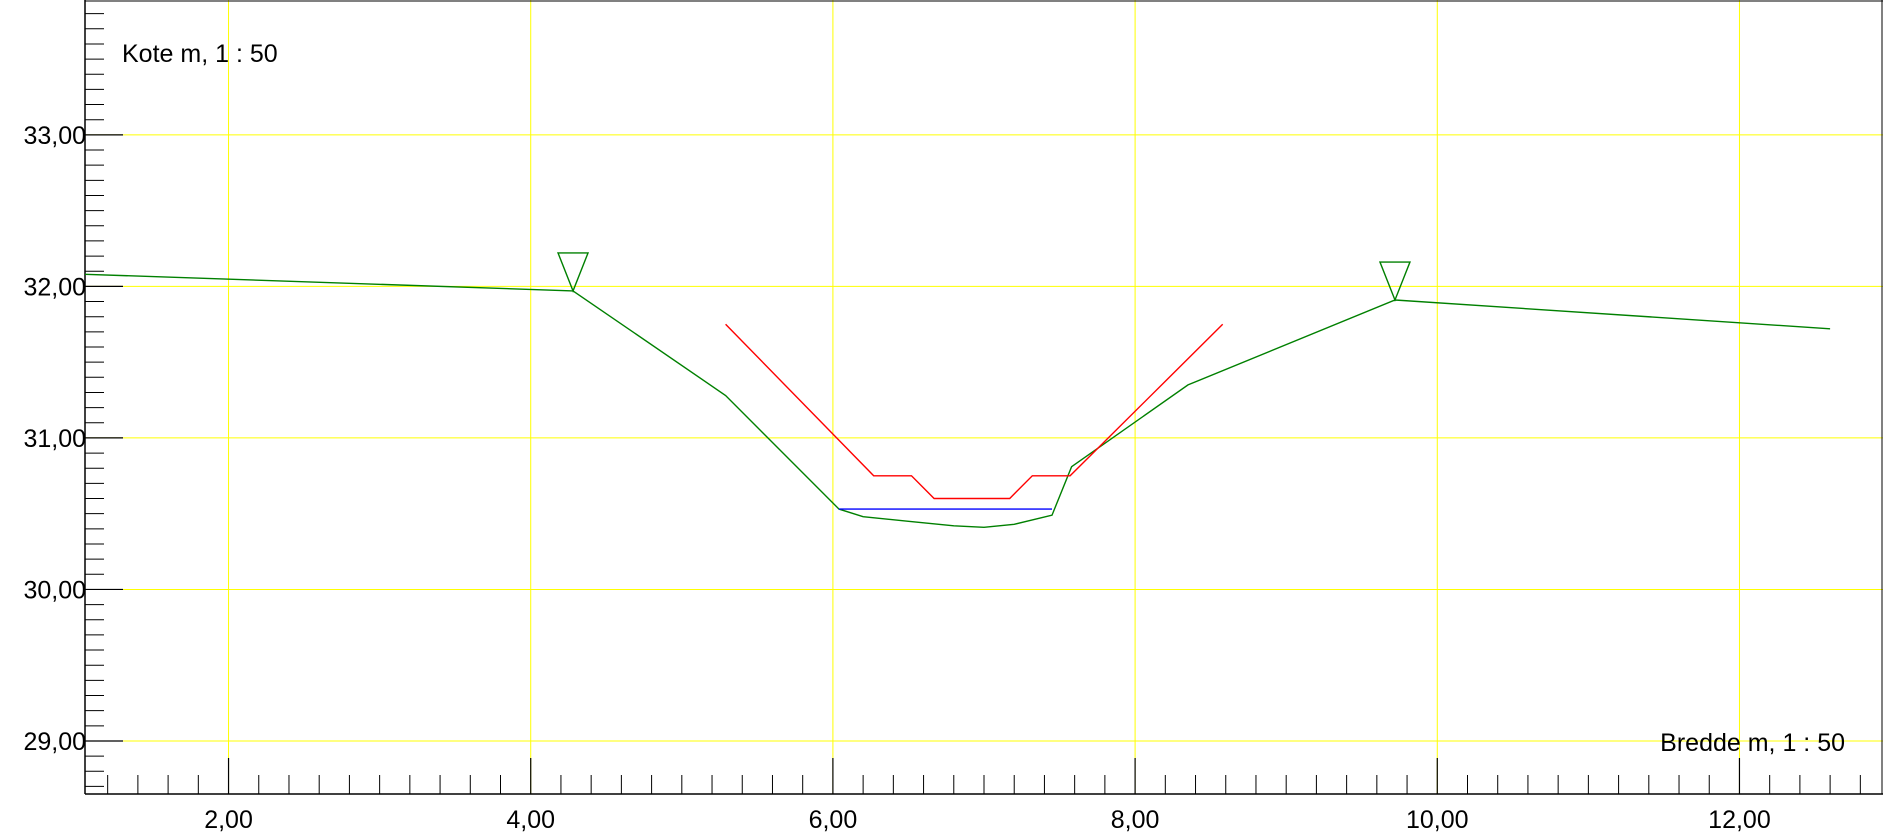  Describe the element at coordinates (833, 820) in the screenshot. I see `x-tick-label: 6,00` at that location.